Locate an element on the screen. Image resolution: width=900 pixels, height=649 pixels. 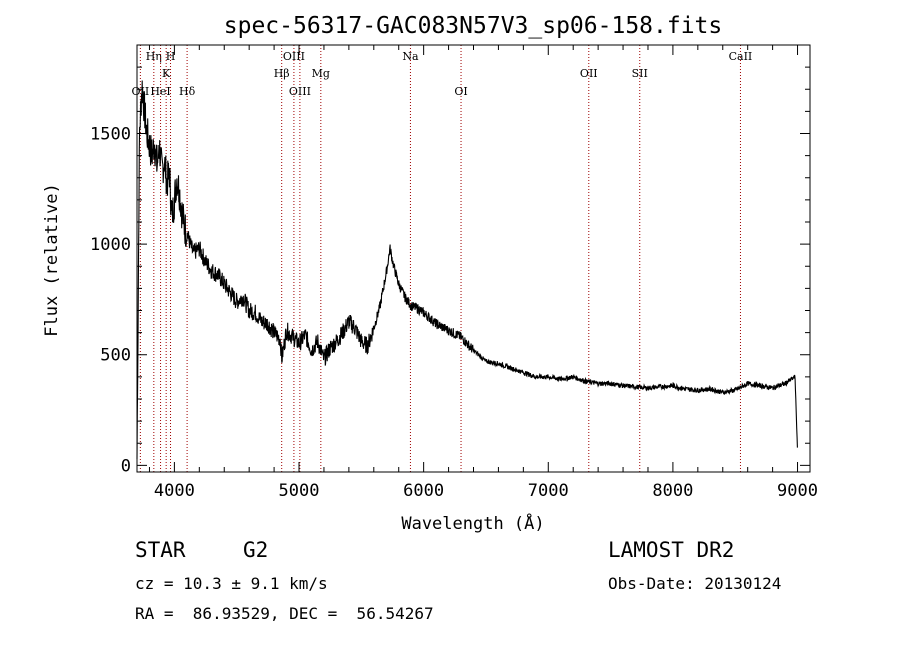
line-label-sii: SII is located at coordinates (640, 73).